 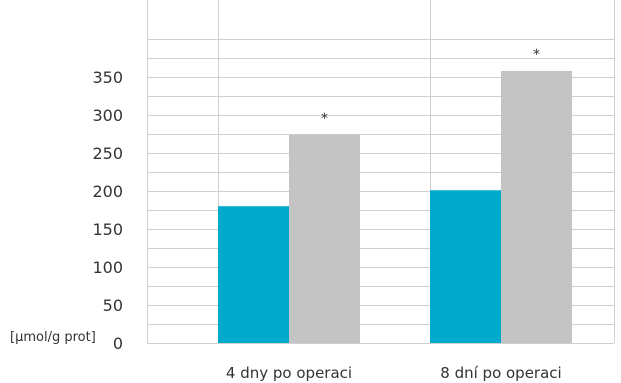 I want to click on y-tick-label: 100, so click(x=107, y=267).